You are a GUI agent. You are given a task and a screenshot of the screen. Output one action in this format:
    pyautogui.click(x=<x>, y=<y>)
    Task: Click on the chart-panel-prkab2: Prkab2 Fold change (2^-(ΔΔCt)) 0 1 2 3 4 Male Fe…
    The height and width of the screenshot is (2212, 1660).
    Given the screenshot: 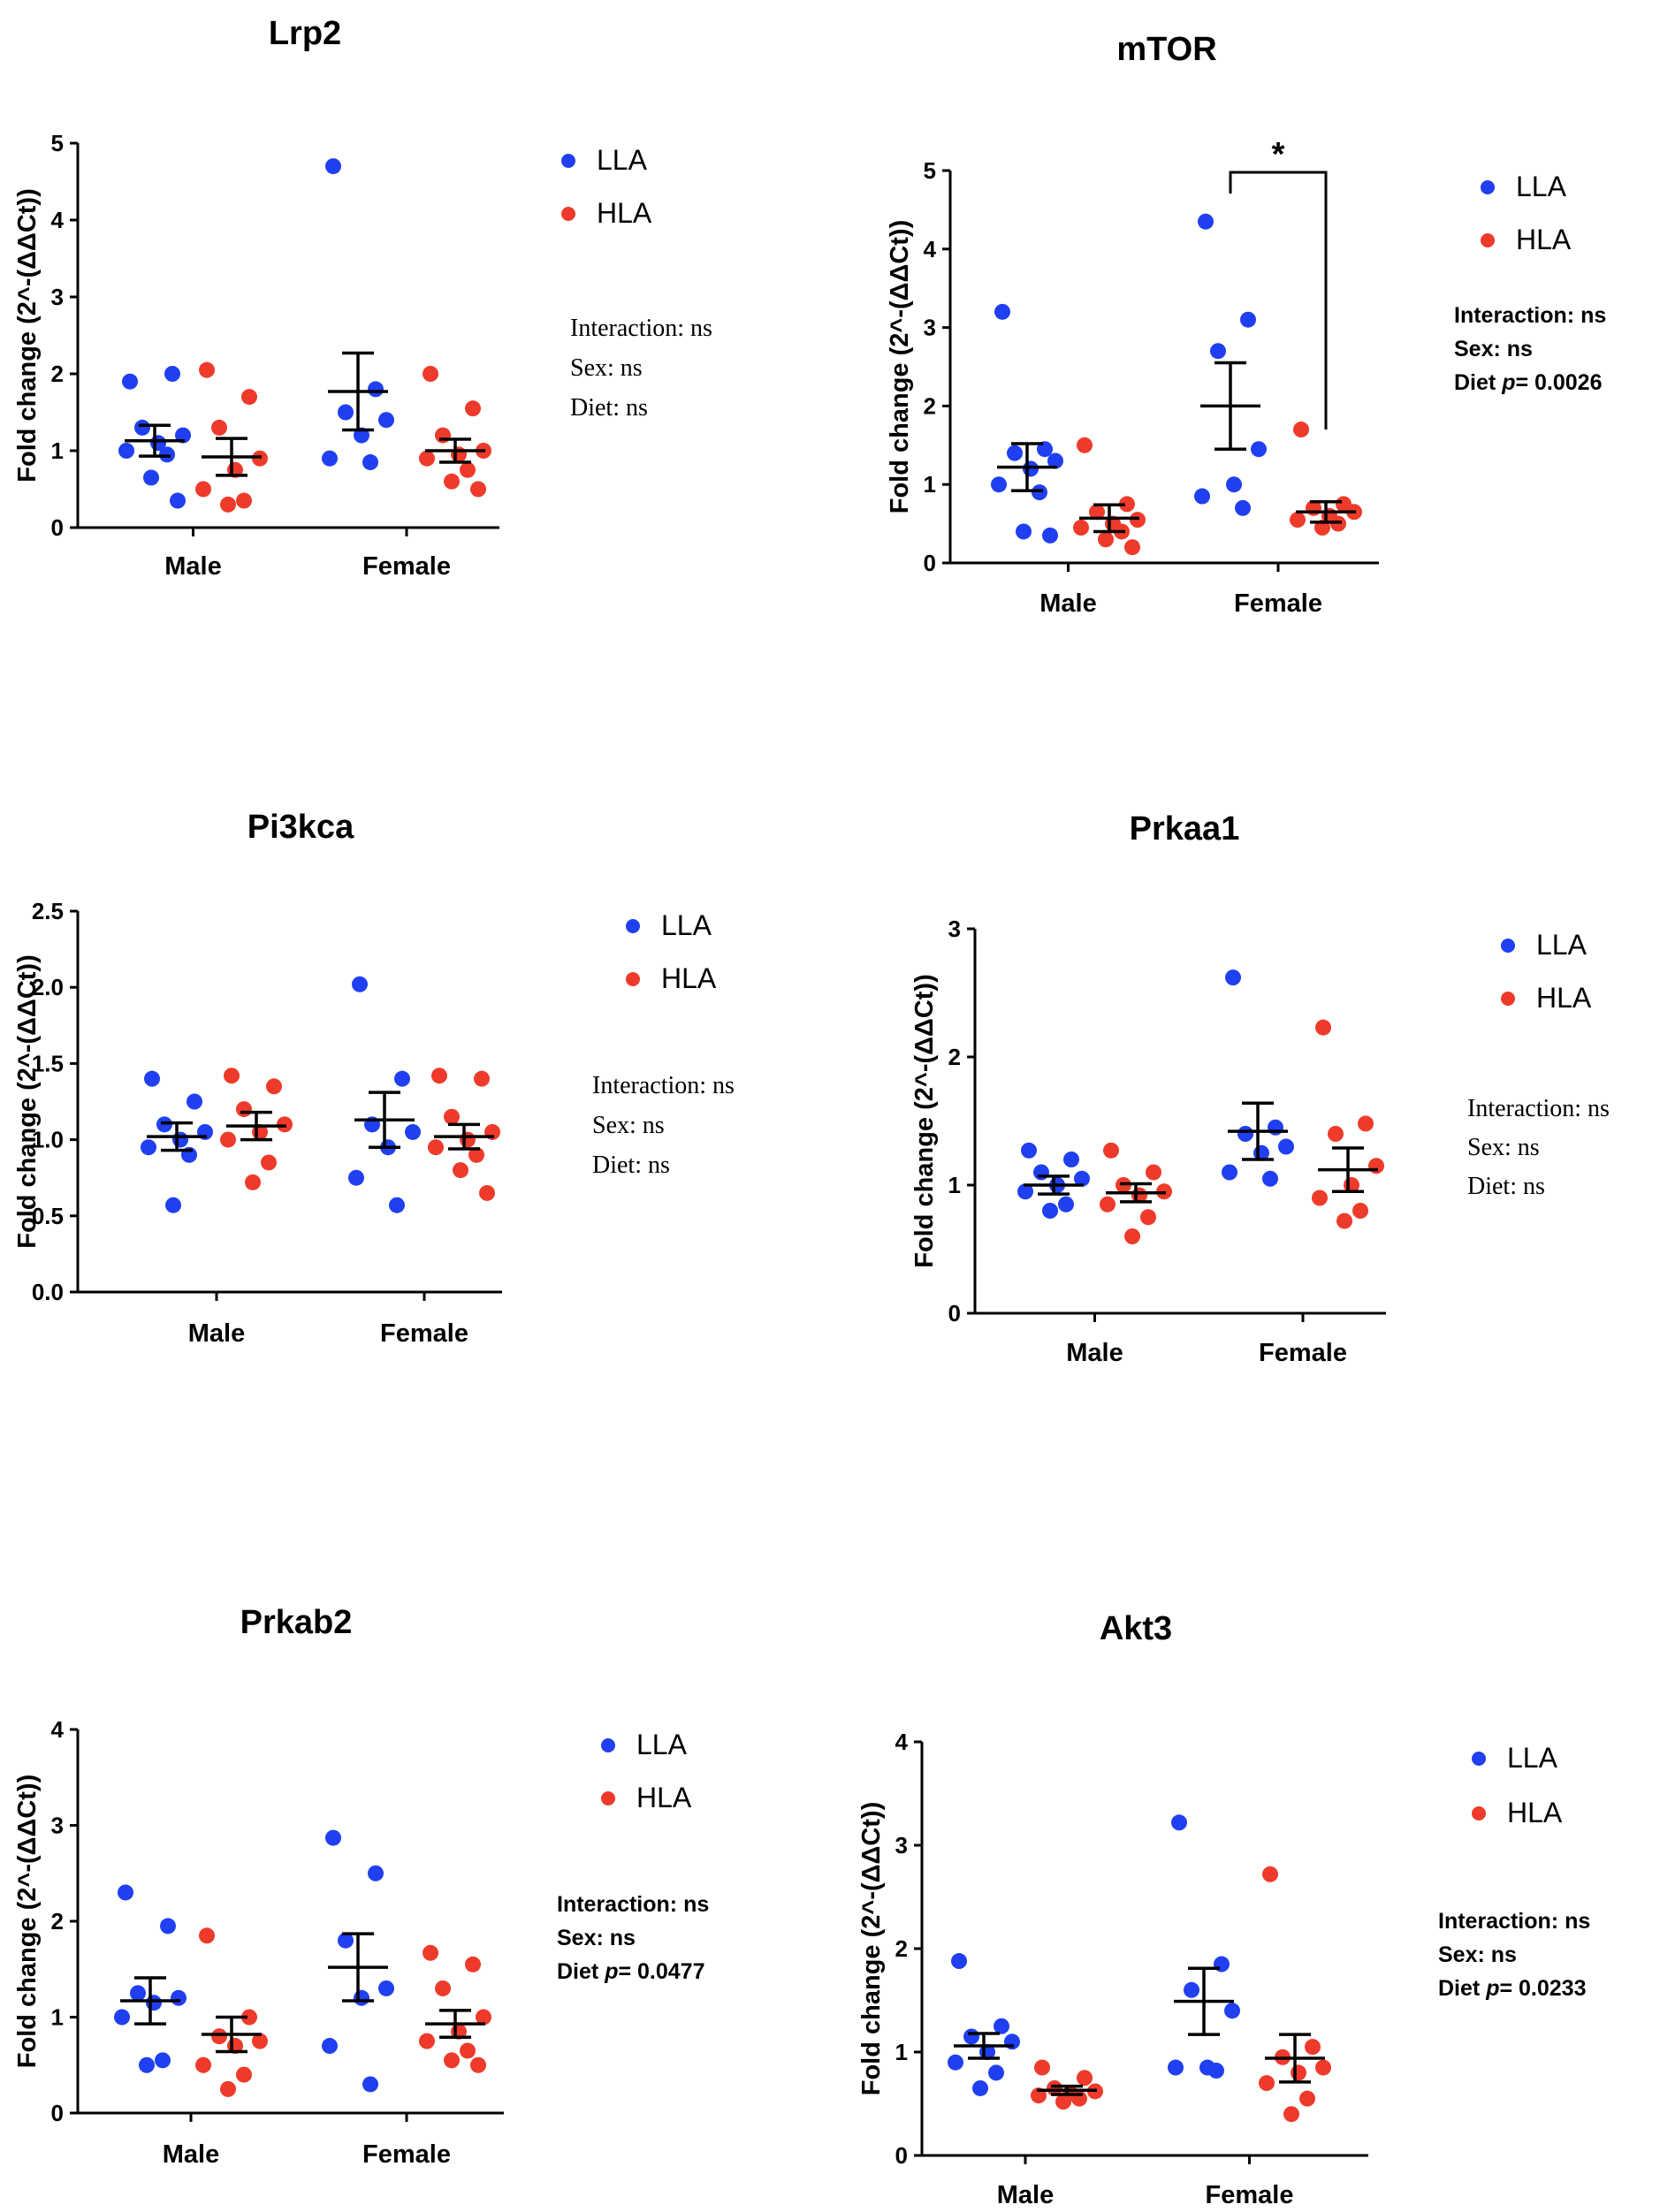 What is the action you would take?
    pyautogui.click(x=361, y=1886)
    